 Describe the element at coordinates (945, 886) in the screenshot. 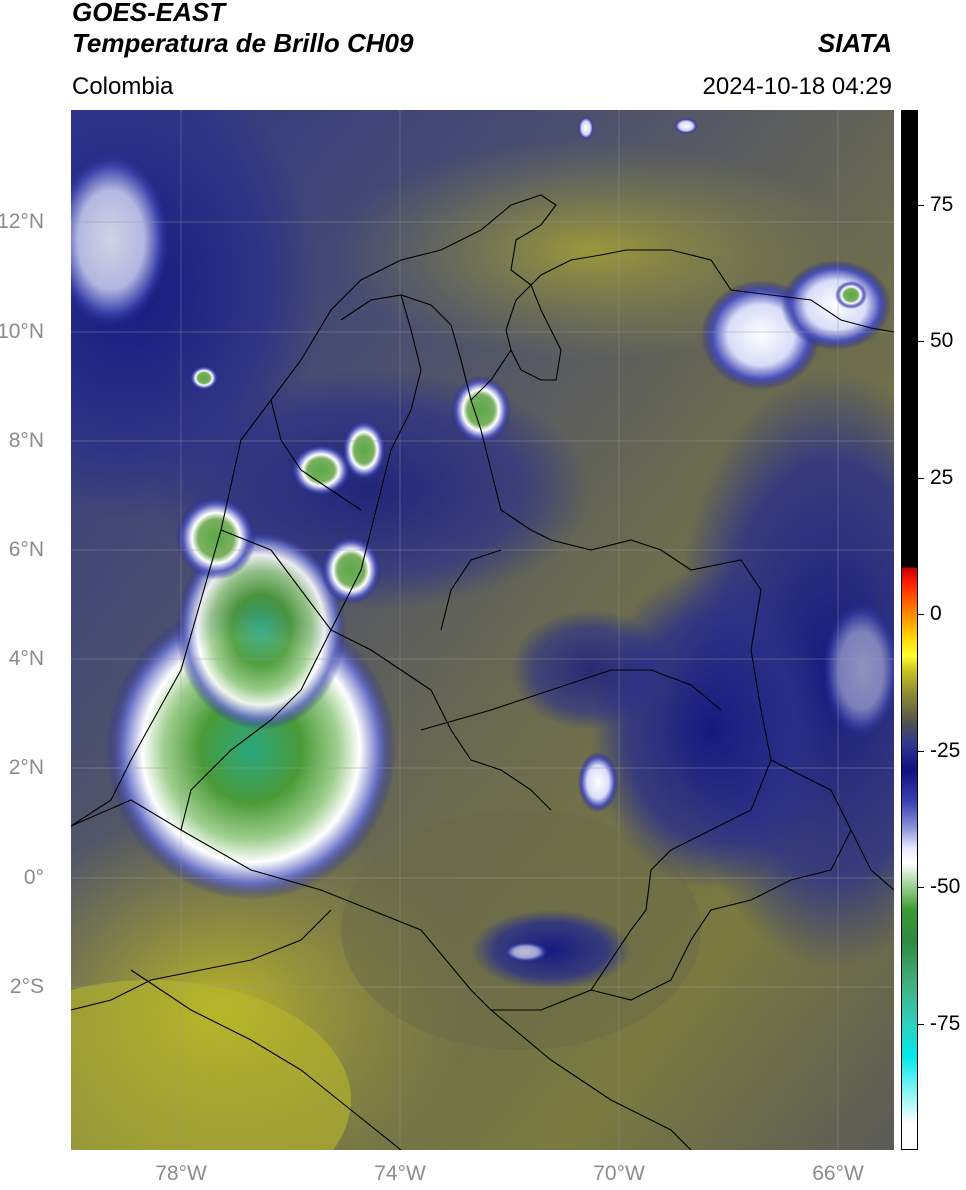

I see `colorbar-label-minus50: -50` at that location.